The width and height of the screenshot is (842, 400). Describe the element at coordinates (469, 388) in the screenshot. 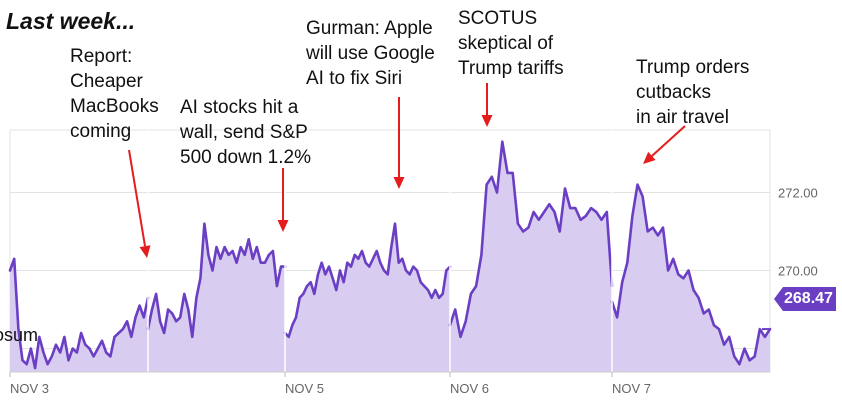

I see `x-tick-label: NOV 6` at that location.